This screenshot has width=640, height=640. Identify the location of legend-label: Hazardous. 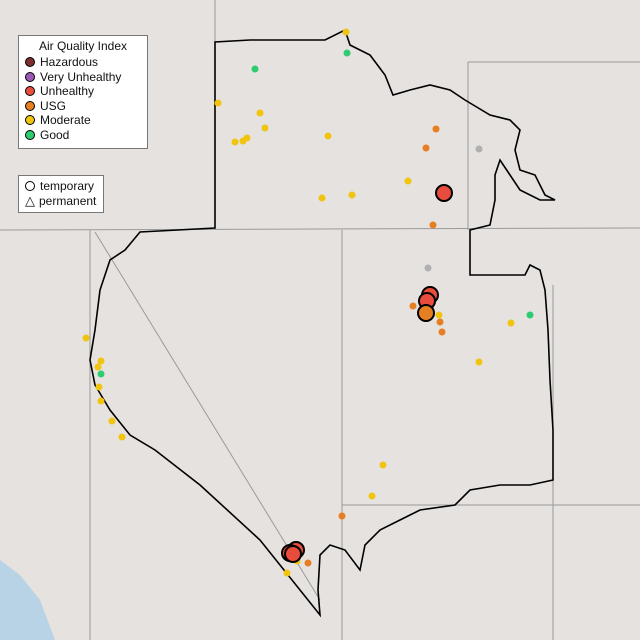
(69, 62).